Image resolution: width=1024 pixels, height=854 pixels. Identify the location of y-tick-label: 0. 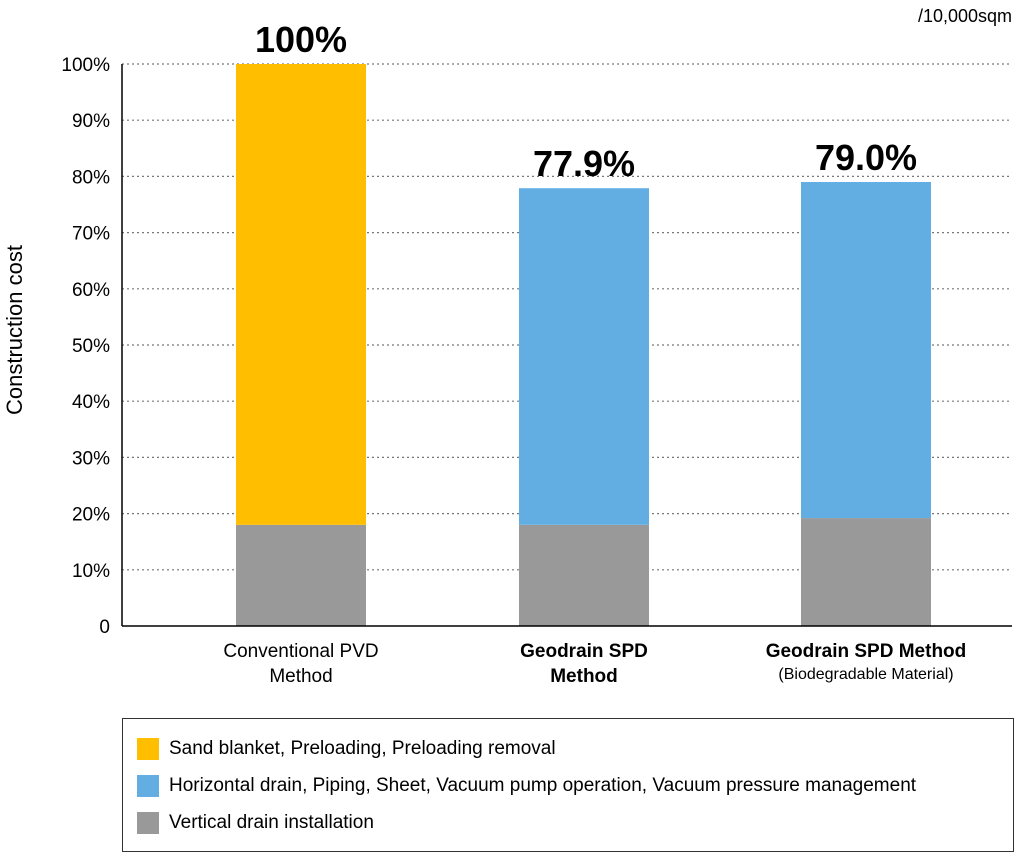
(104, 627).